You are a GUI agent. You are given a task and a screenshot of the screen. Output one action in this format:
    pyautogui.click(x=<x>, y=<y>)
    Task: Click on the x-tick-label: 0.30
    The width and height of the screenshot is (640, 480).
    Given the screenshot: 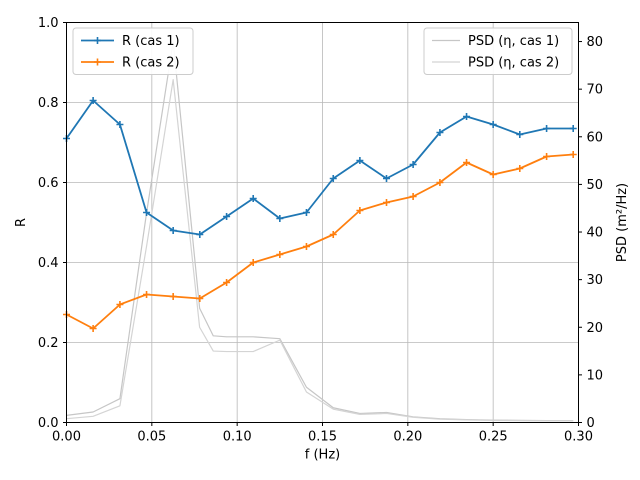 What is the action you would take?
    pyautogui.click(x=578, y=437)
    